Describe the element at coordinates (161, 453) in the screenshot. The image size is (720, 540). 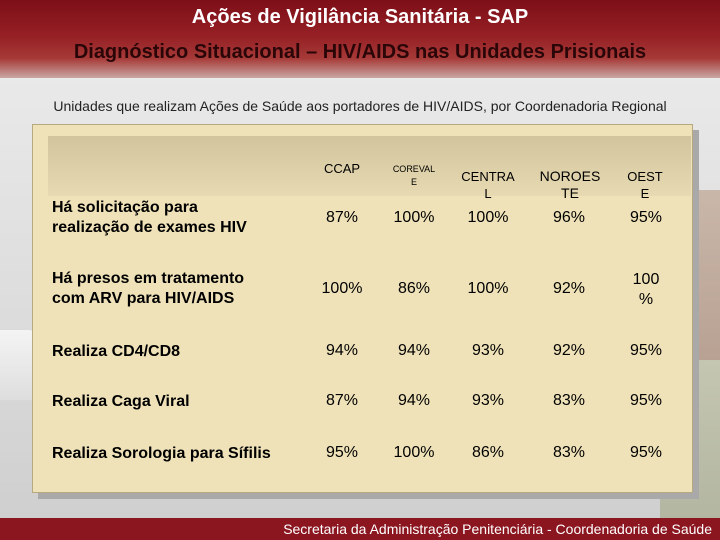
I see `row-label-sorologia-sifilis: Realiza Sorologia para Sífilis` at that location.